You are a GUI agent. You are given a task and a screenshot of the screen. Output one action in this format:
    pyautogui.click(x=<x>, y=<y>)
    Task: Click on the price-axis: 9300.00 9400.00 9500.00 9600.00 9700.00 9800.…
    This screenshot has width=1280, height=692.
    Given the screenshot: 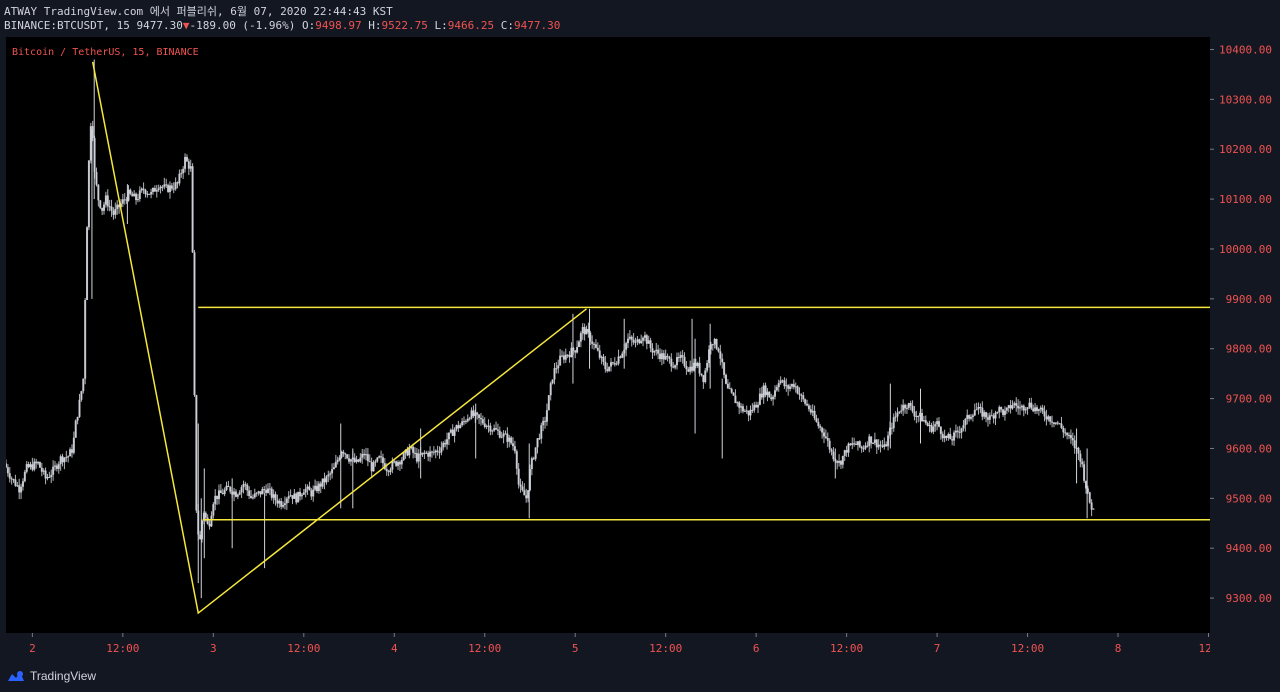 What is the action you would take?
    pyautogui.click(x=1245, y=335)
    